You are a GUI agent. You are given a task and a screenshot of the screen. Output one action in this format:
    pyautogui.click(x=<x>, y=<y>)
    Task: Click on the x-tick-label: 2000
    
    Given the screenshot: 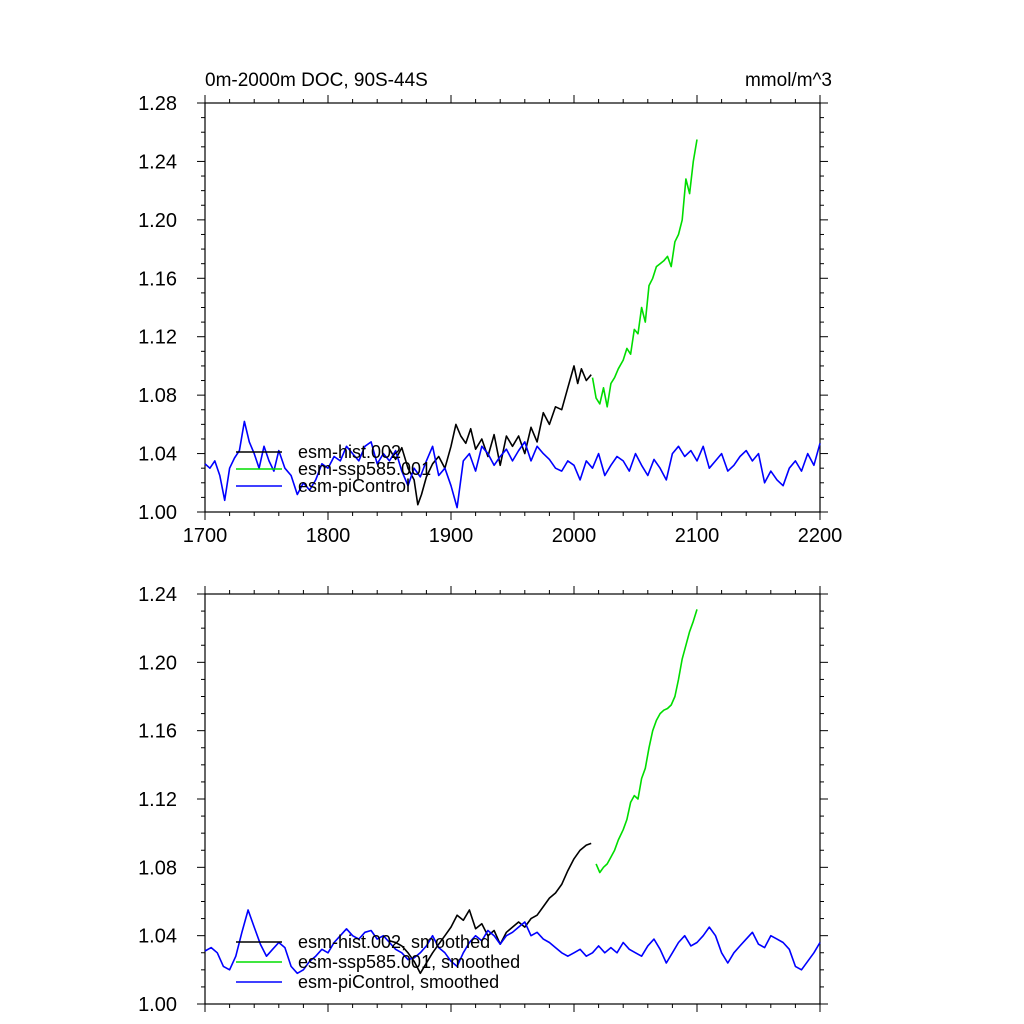 What is the action you would take?
    pyautogui.click(x=574, y=536)
    